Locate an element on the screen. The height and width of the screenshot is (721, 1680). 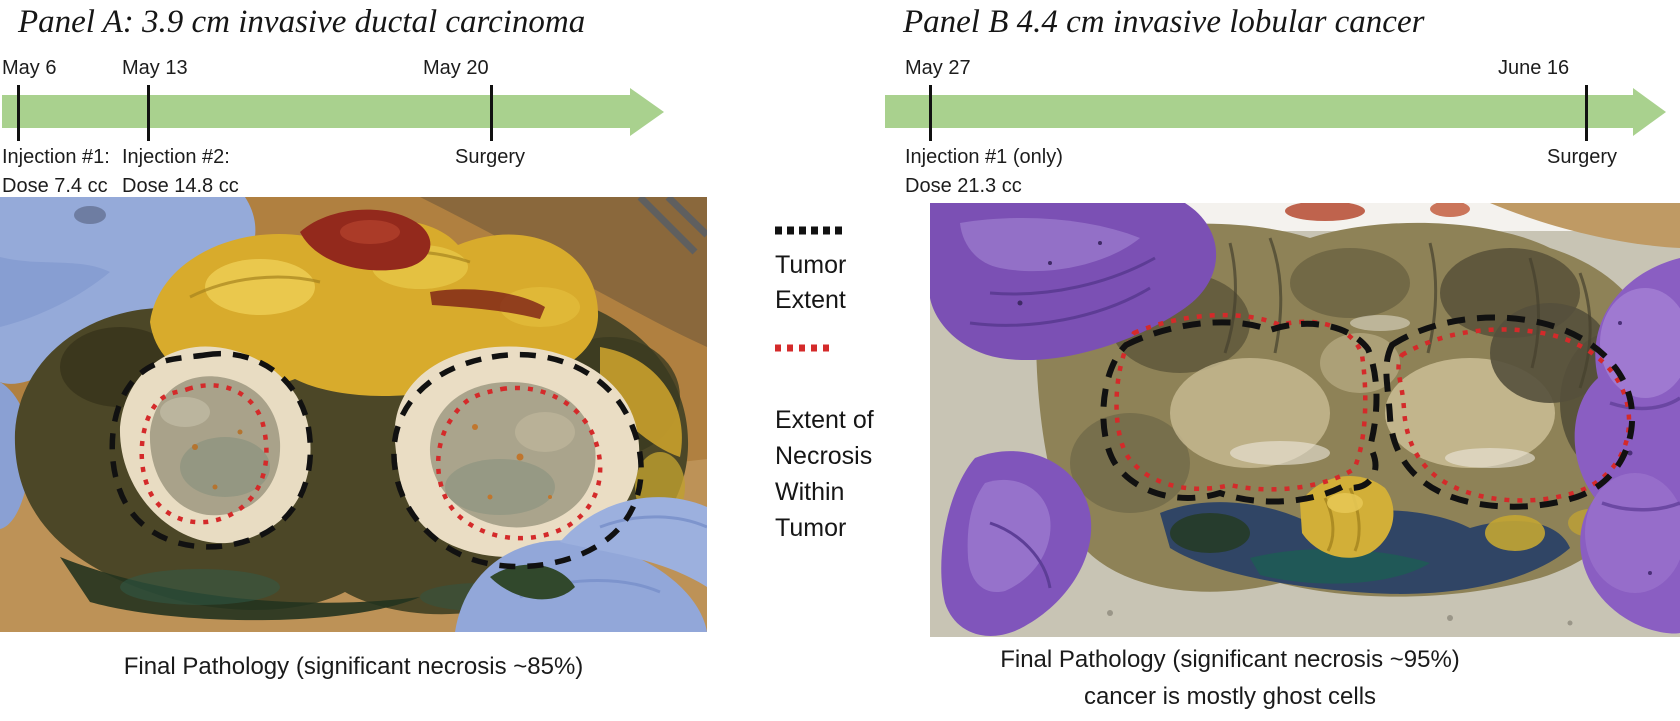
event-label-line: Dose 14.8 cc is located at coordinates (180, 186).